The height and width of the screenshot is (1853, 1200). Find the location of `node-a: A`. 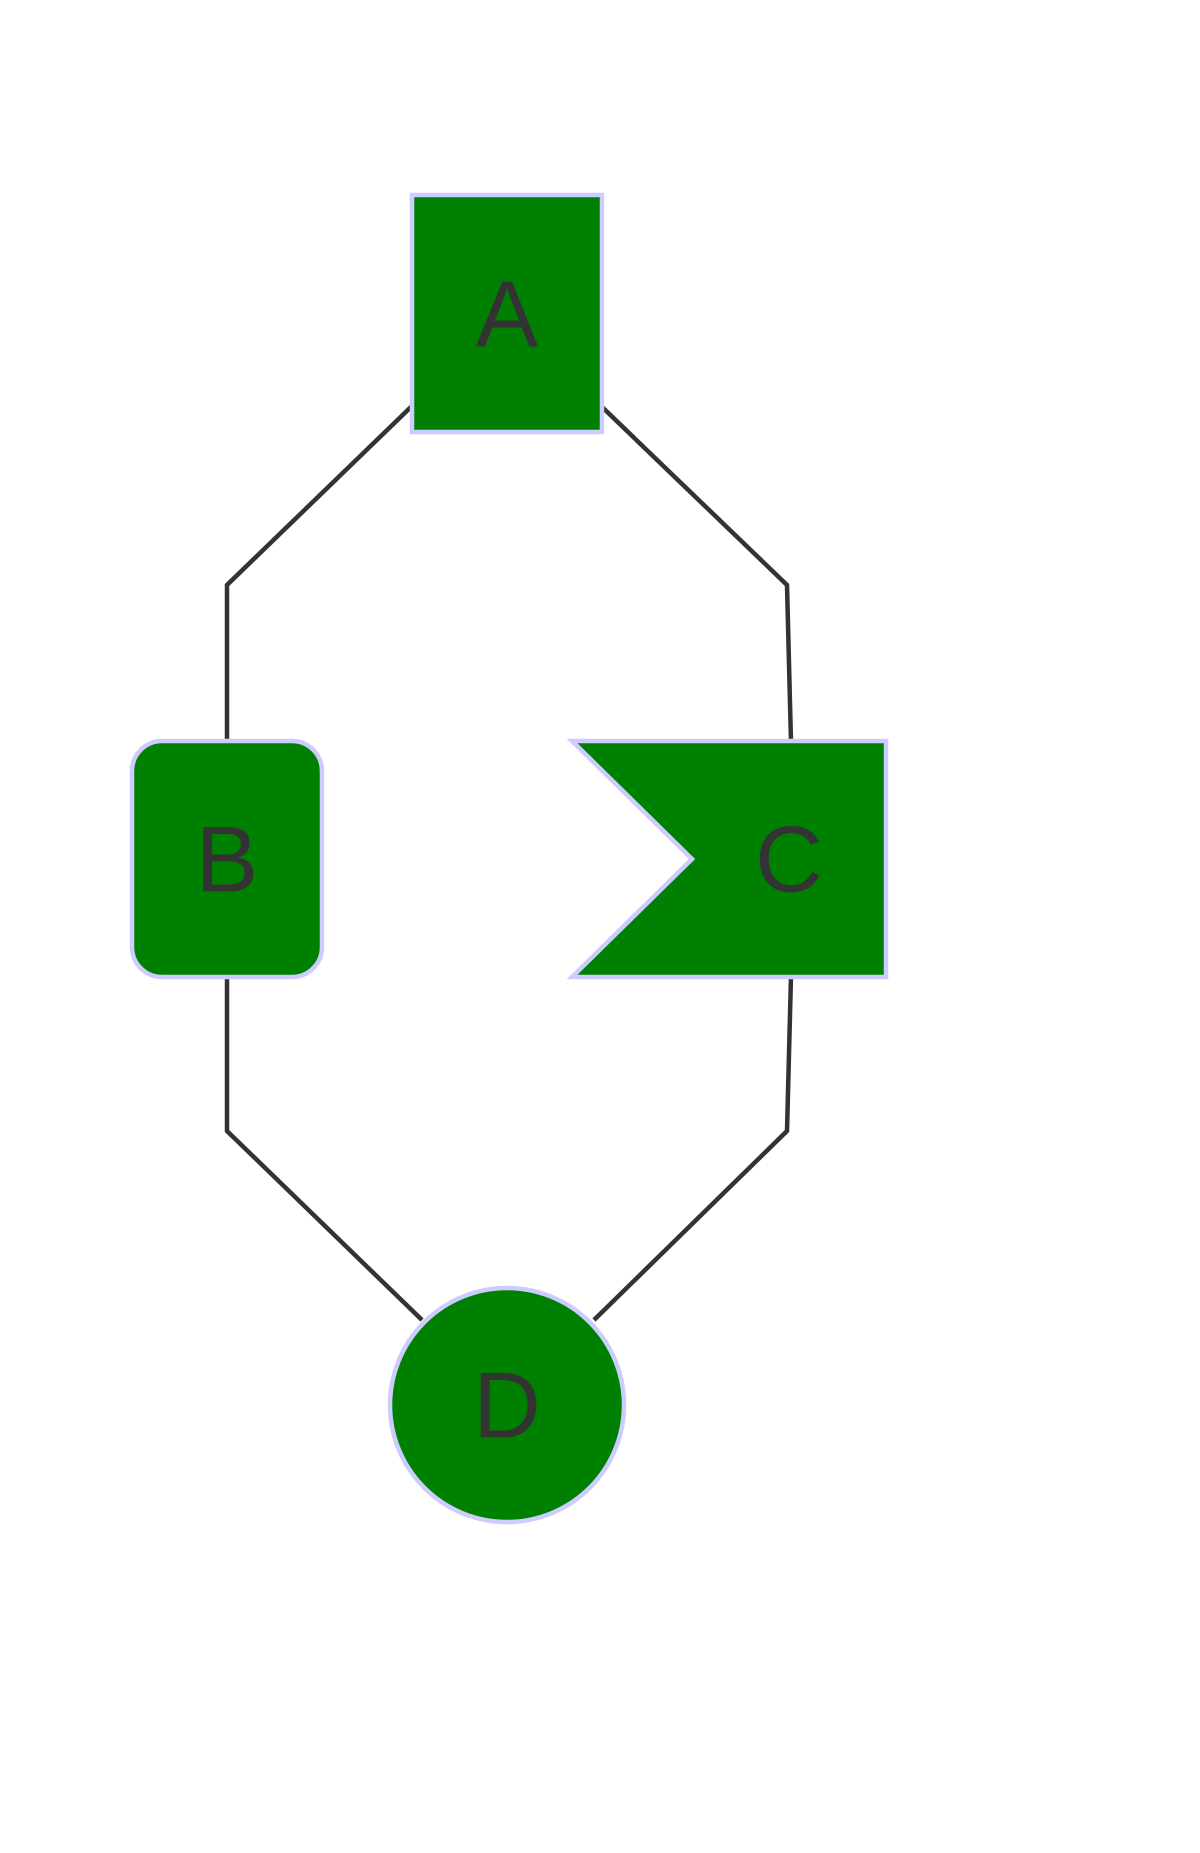

node-a: A is located at coordinates (507, 313).